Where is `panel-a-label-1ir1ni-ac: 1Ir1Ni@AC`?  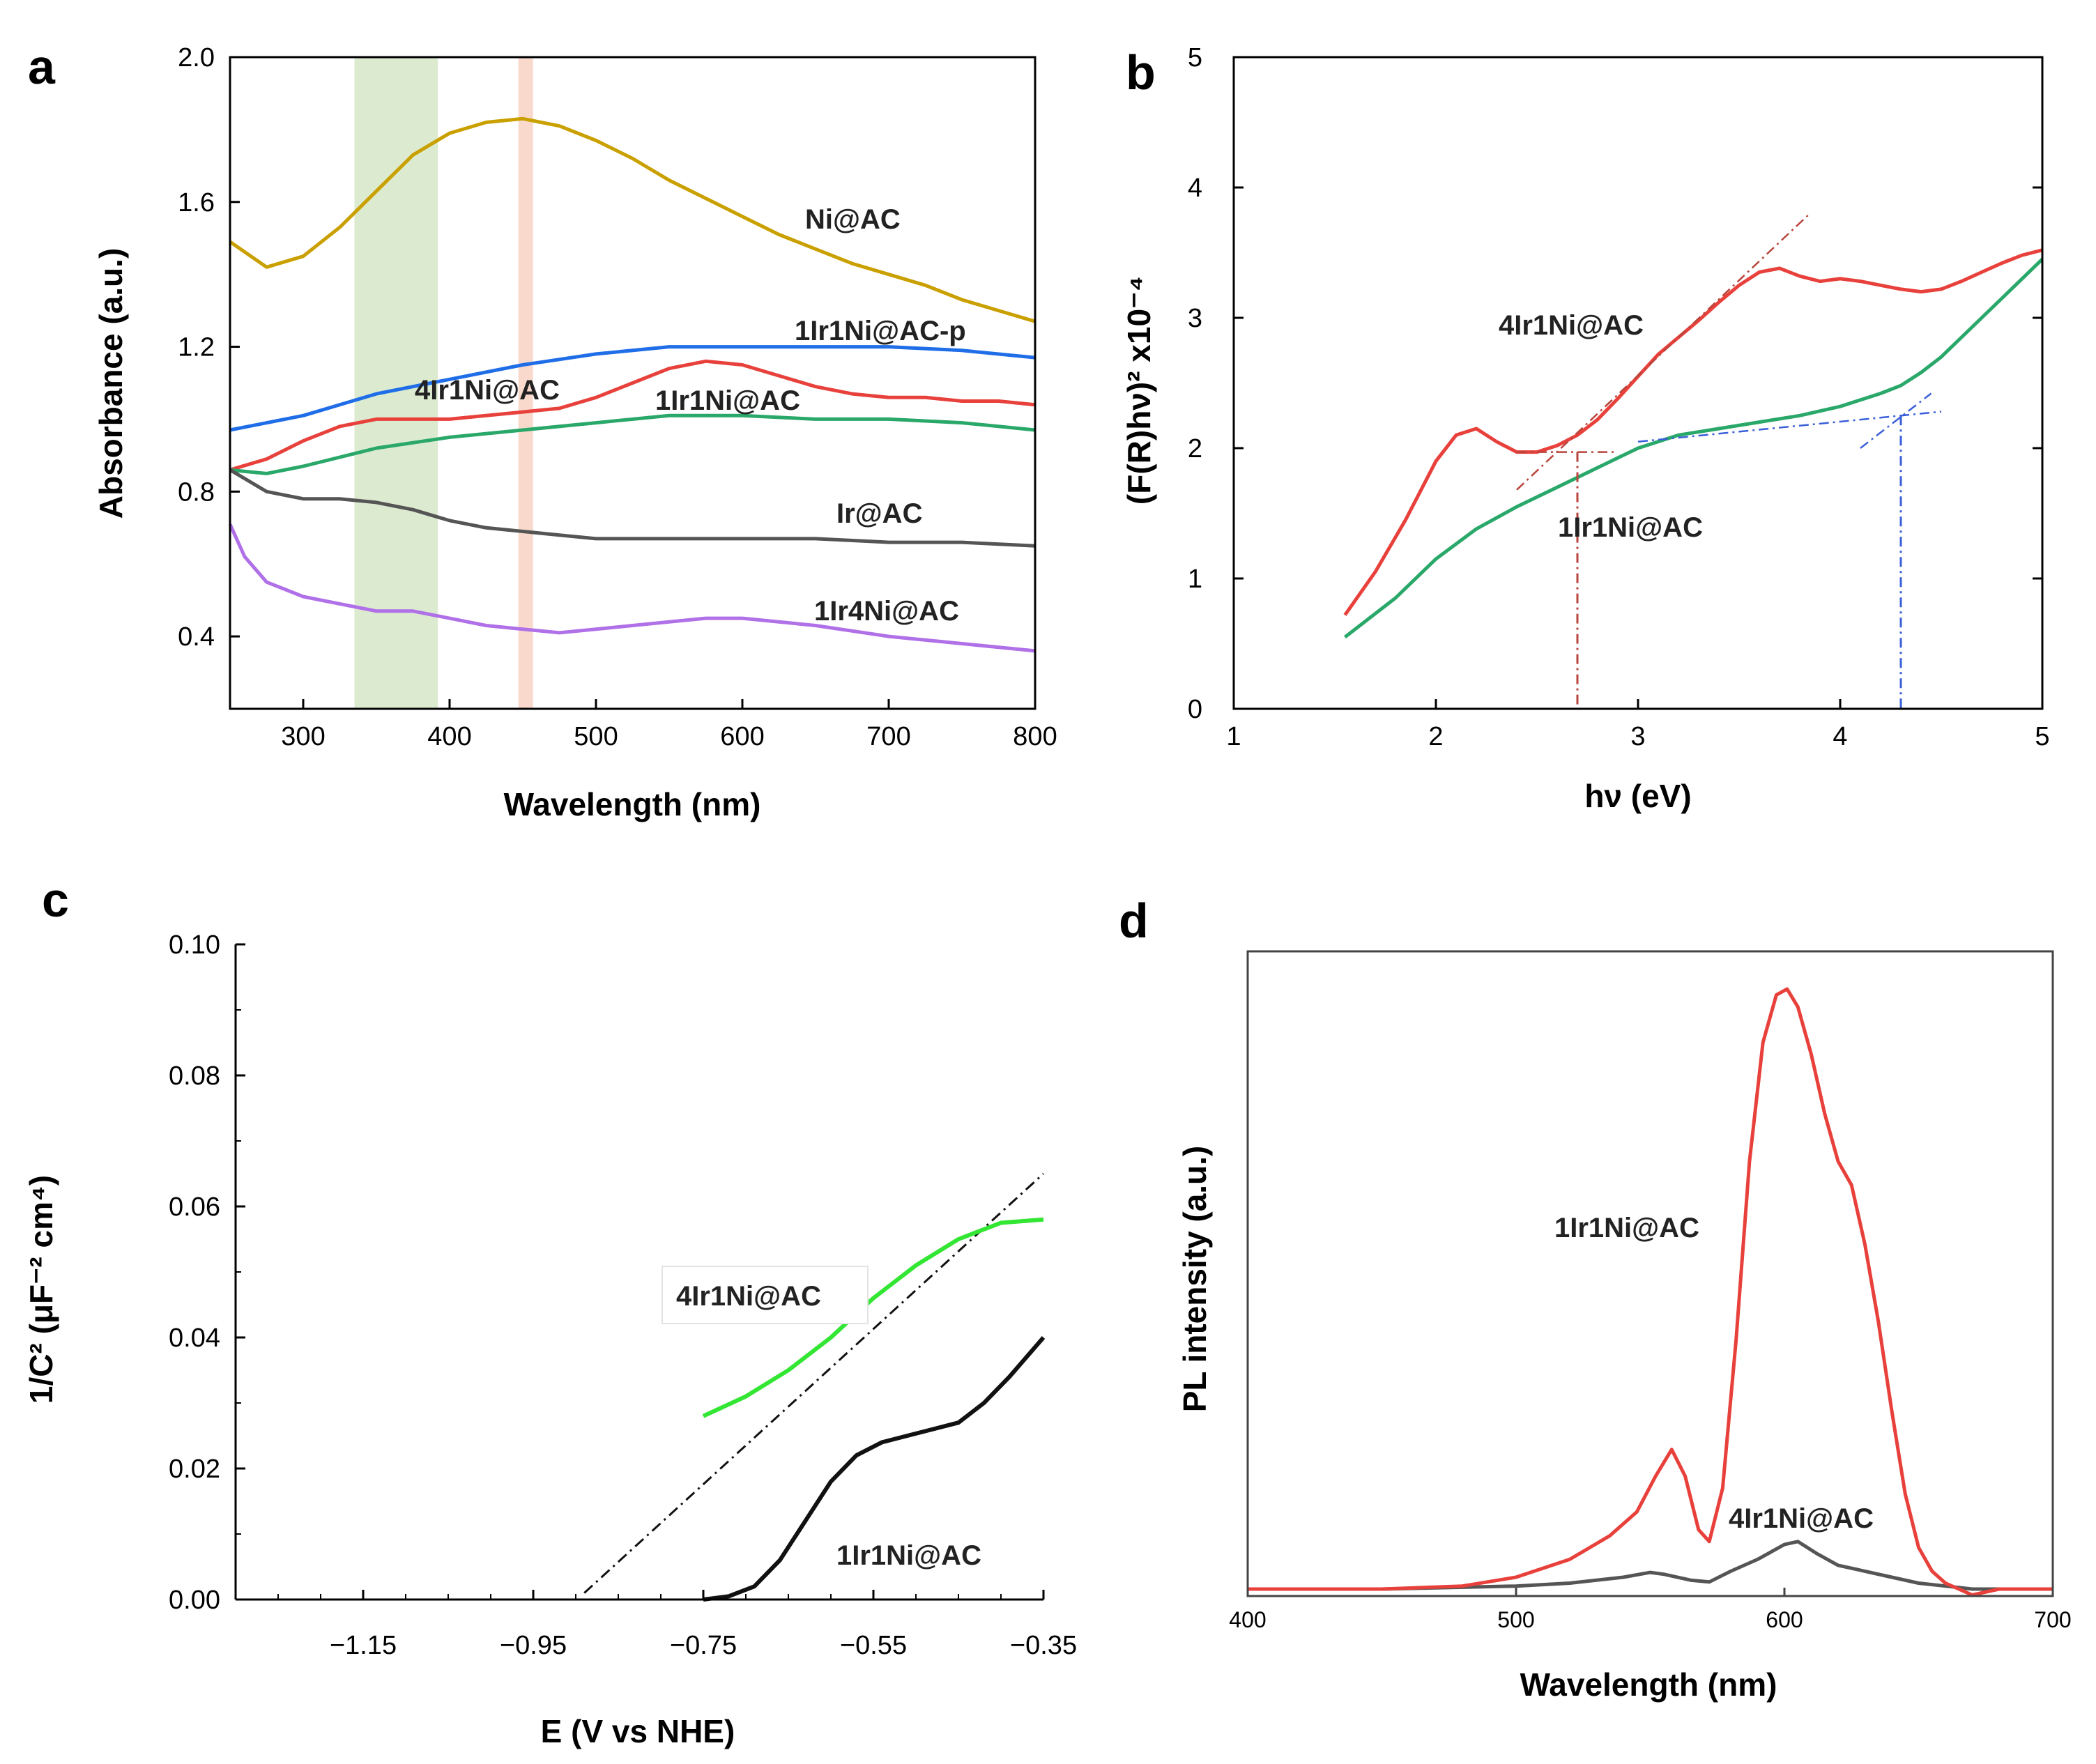
panel-a-label-1ir1ni-ac: 1Ir1Ni@AC is located at coordinates (727, 400).